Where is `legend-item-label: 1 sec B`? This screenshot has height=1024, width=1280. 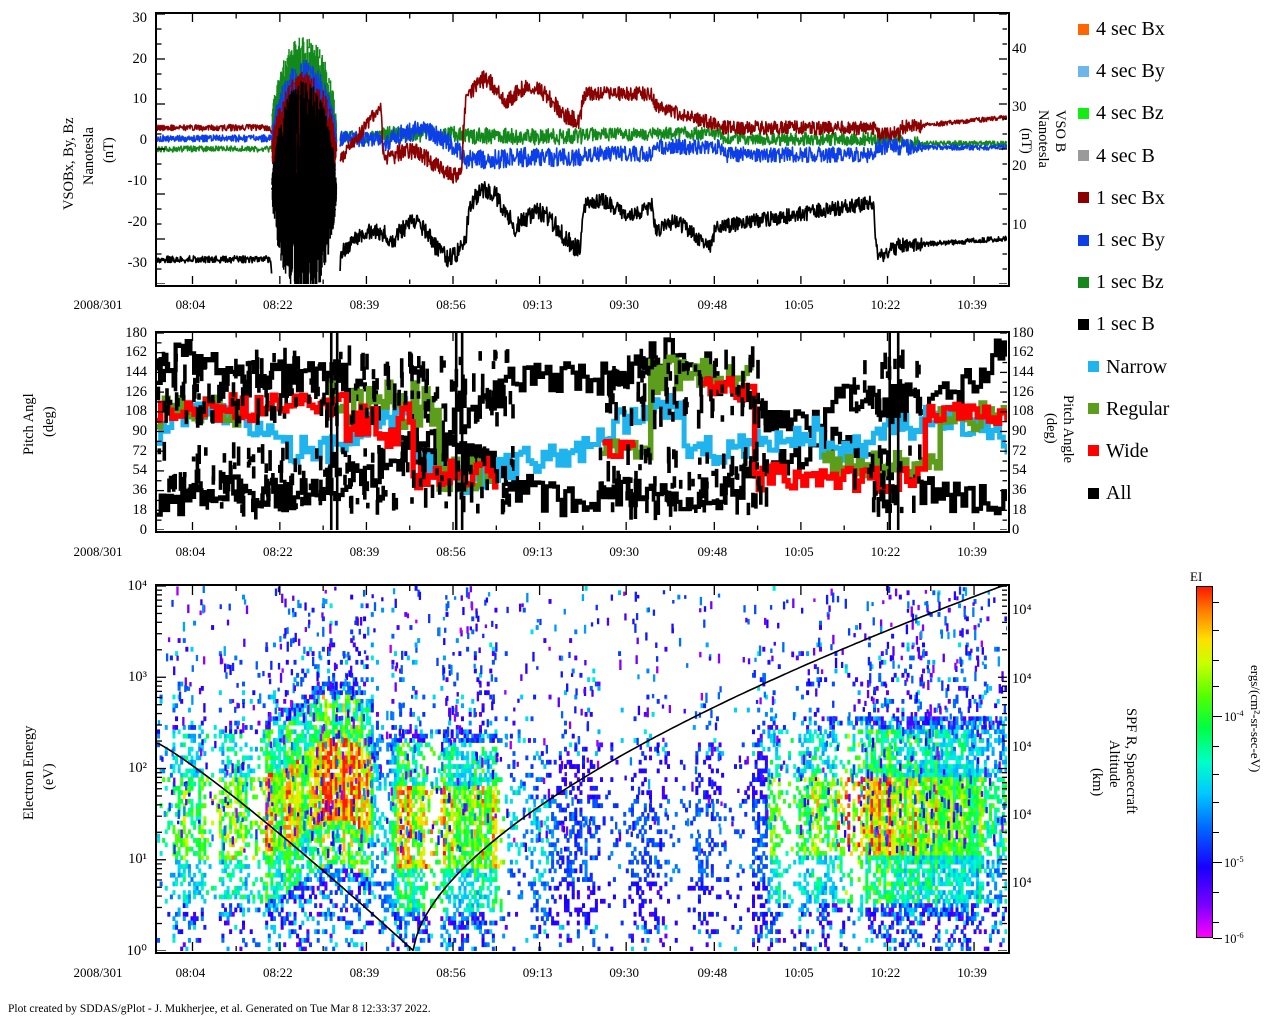
legend-item-label: 1 sec B is located at coordinates (1125, 324).